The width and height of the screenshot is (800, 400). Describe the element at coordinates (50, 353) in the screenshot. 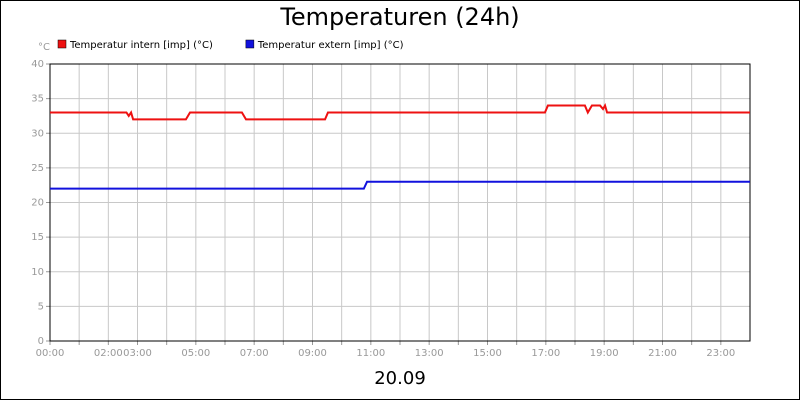

I see `x-tick-label: 00:00` at that location.